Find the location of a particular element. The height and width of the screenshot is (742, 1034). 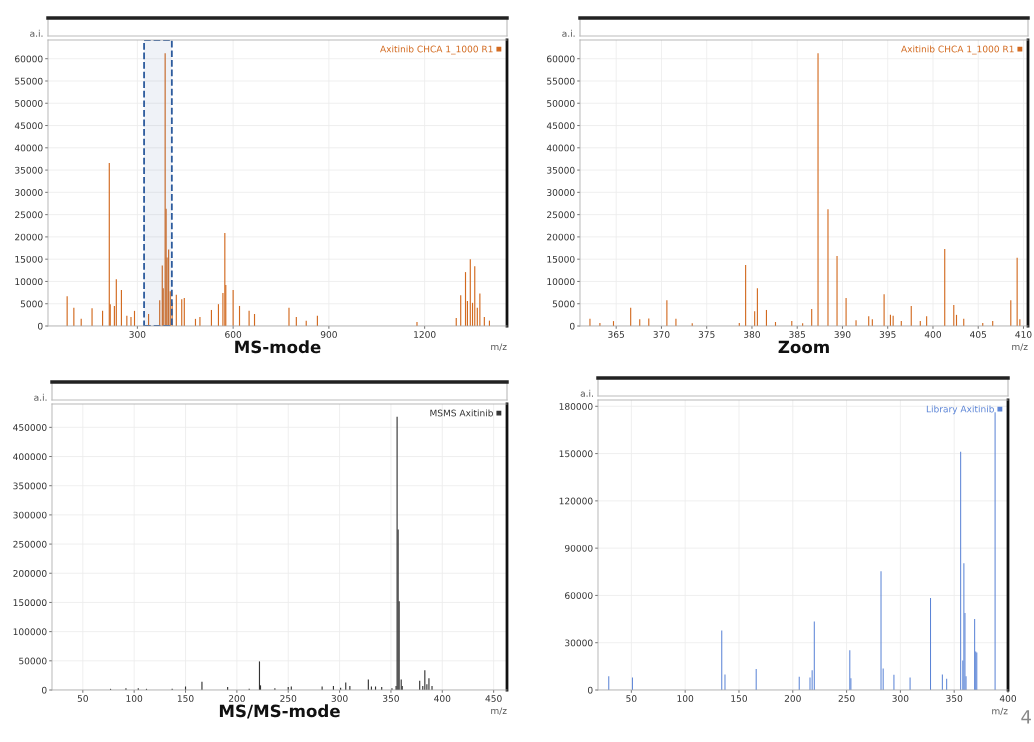

x-tick-label: 375 is located at coordinates (706, 334).